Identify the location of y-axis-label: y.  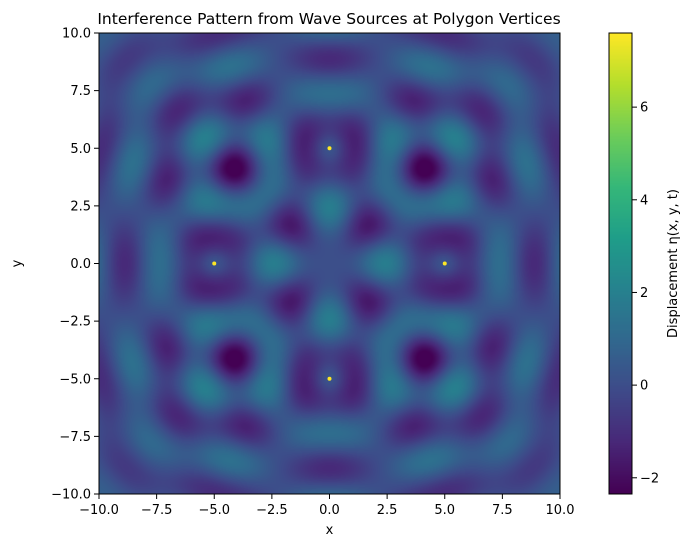
(17, 263).